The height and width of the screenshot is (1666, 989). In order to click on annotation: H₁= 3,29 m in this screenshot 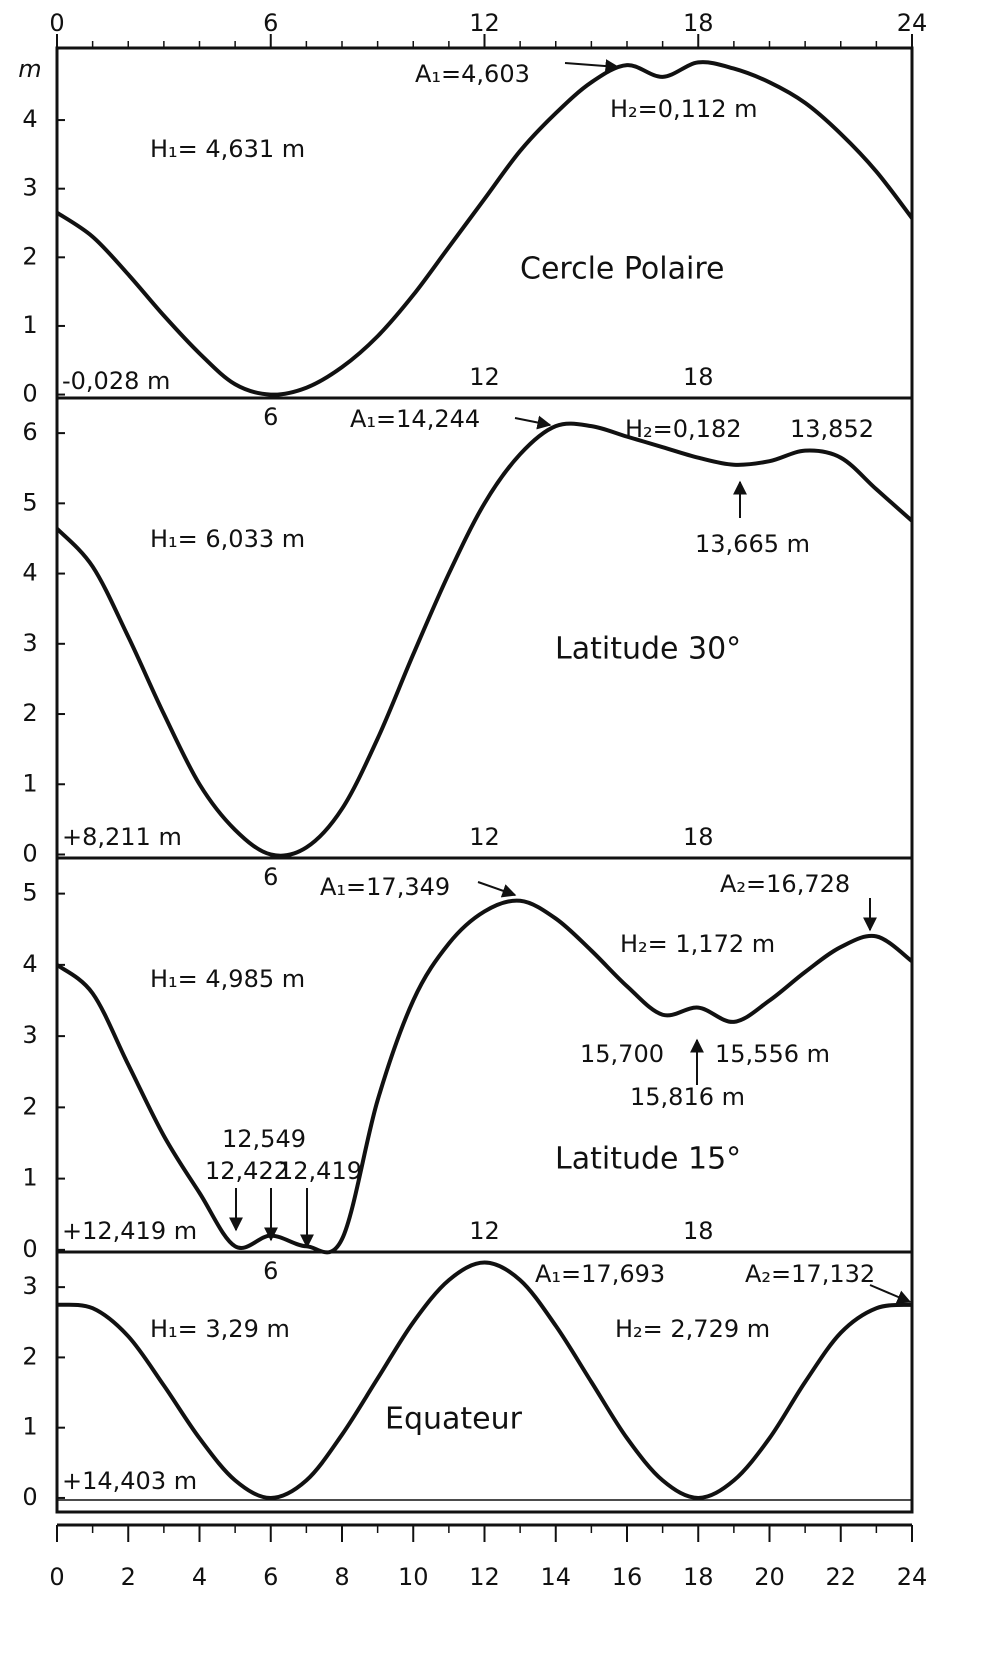, I will do `click(220, 1329)`.